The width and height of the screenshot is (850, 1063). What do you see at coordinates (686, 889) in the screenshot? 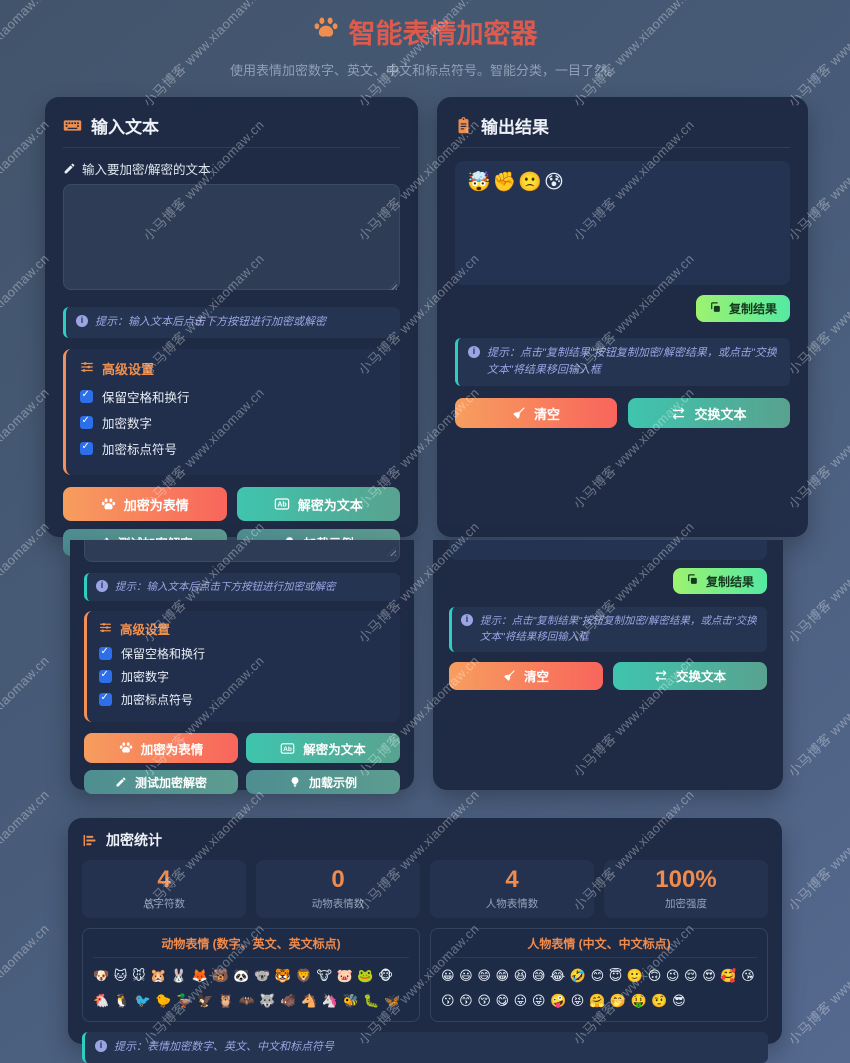
I see `stat-encryption-strength: 100% 加密强度` at bounding box center [686, 889].